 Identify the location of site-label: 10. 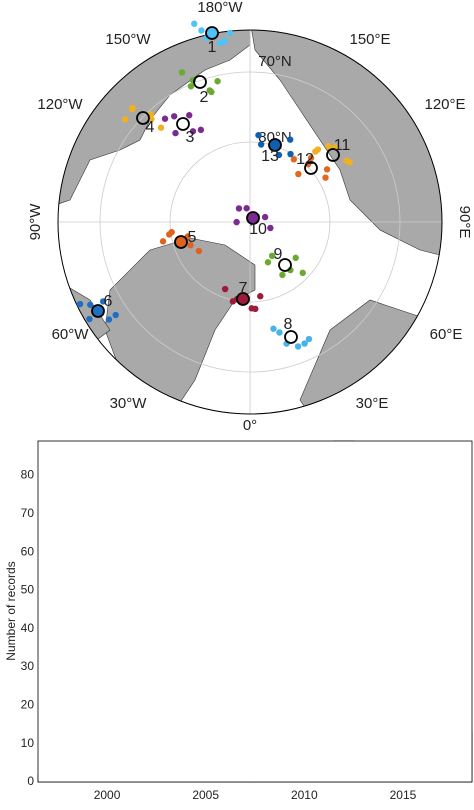
(258, 229).